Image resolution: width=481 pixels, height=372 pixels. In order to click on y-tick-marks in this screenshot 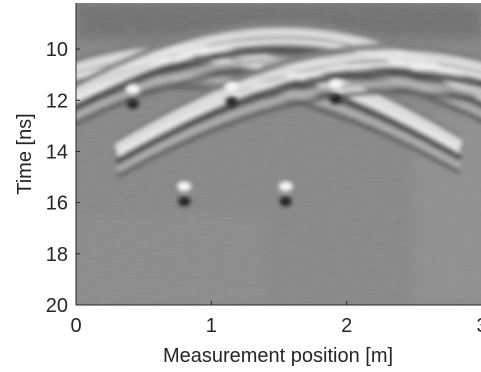, I will do `click(78, 177)`.